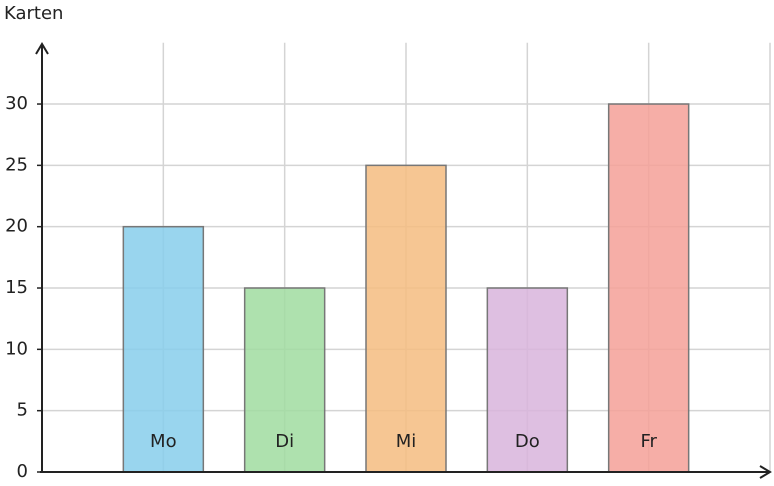 The width and height of the screenshot is (774, 486). What do you see at coordinates (765, 472) in the screenshot?
I see `x-axis-arrow` at bounding box center [765, 472].